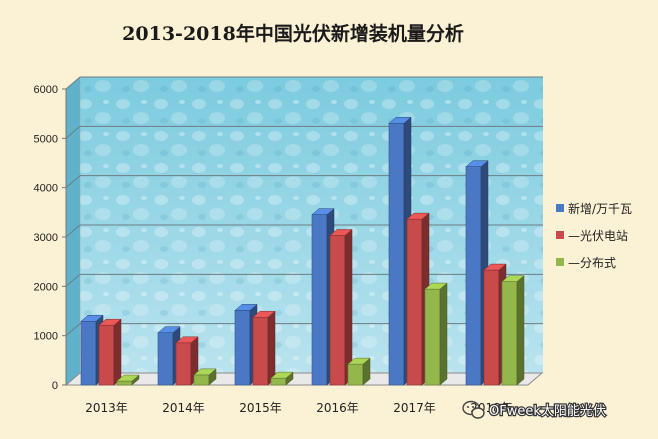 The width and height of the screenshot is (658, 439). Describe the element at coordinates (183, 408) in the screenshot. I see `x-tick-label: 2014年` at that location.